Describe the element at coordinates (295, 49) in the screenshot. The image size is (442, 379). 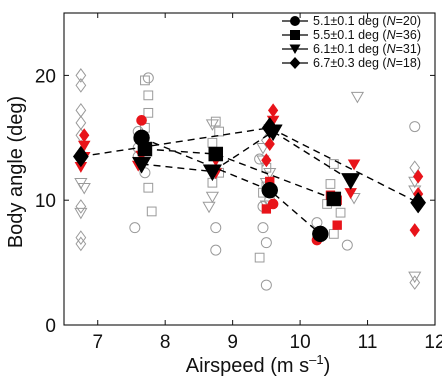
I see `legend-triangle-marker` at that location.